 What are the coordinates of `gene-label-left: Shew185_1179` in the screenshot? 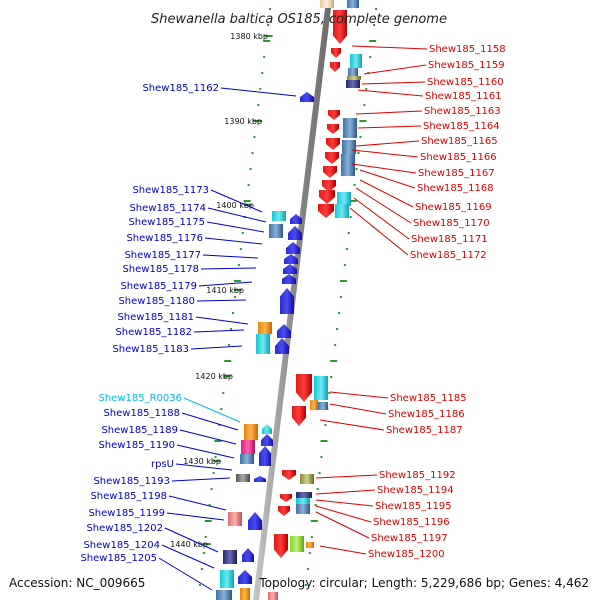 It's located at (158, 286).